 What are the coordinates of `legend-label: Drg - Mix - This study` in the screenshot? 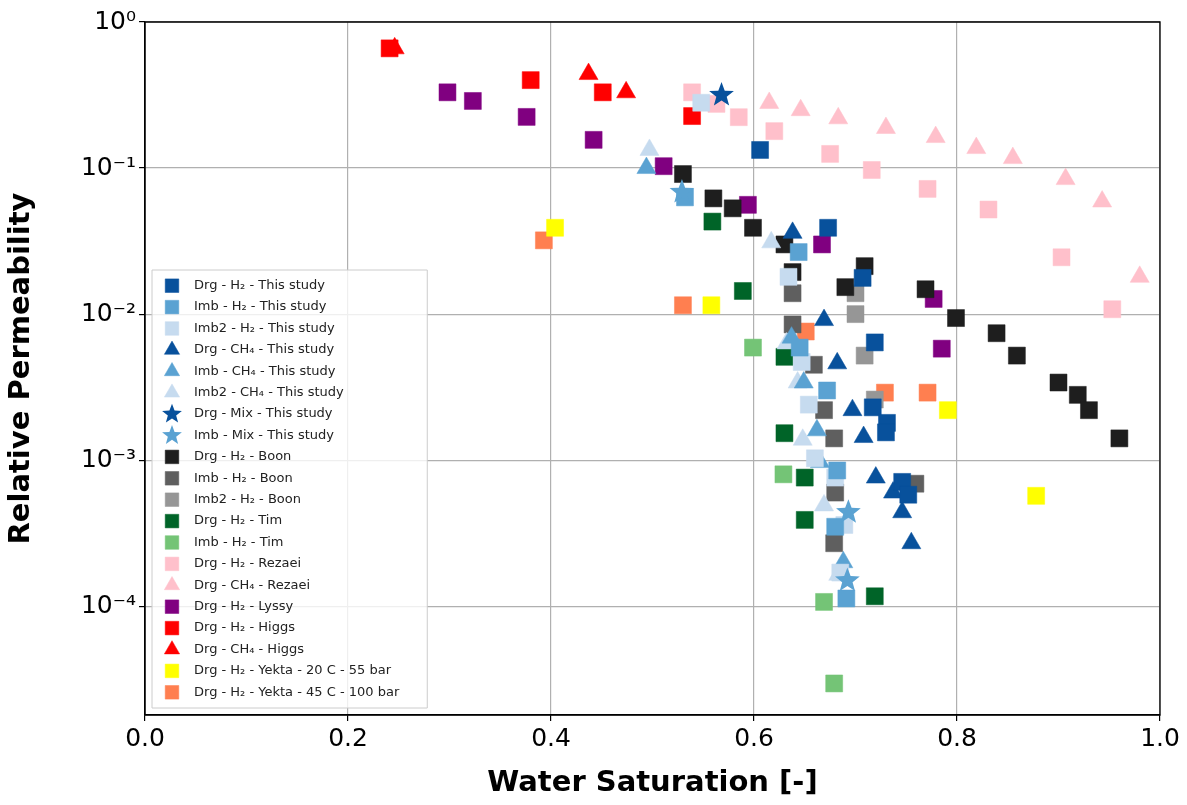 It's located at (263, 413).